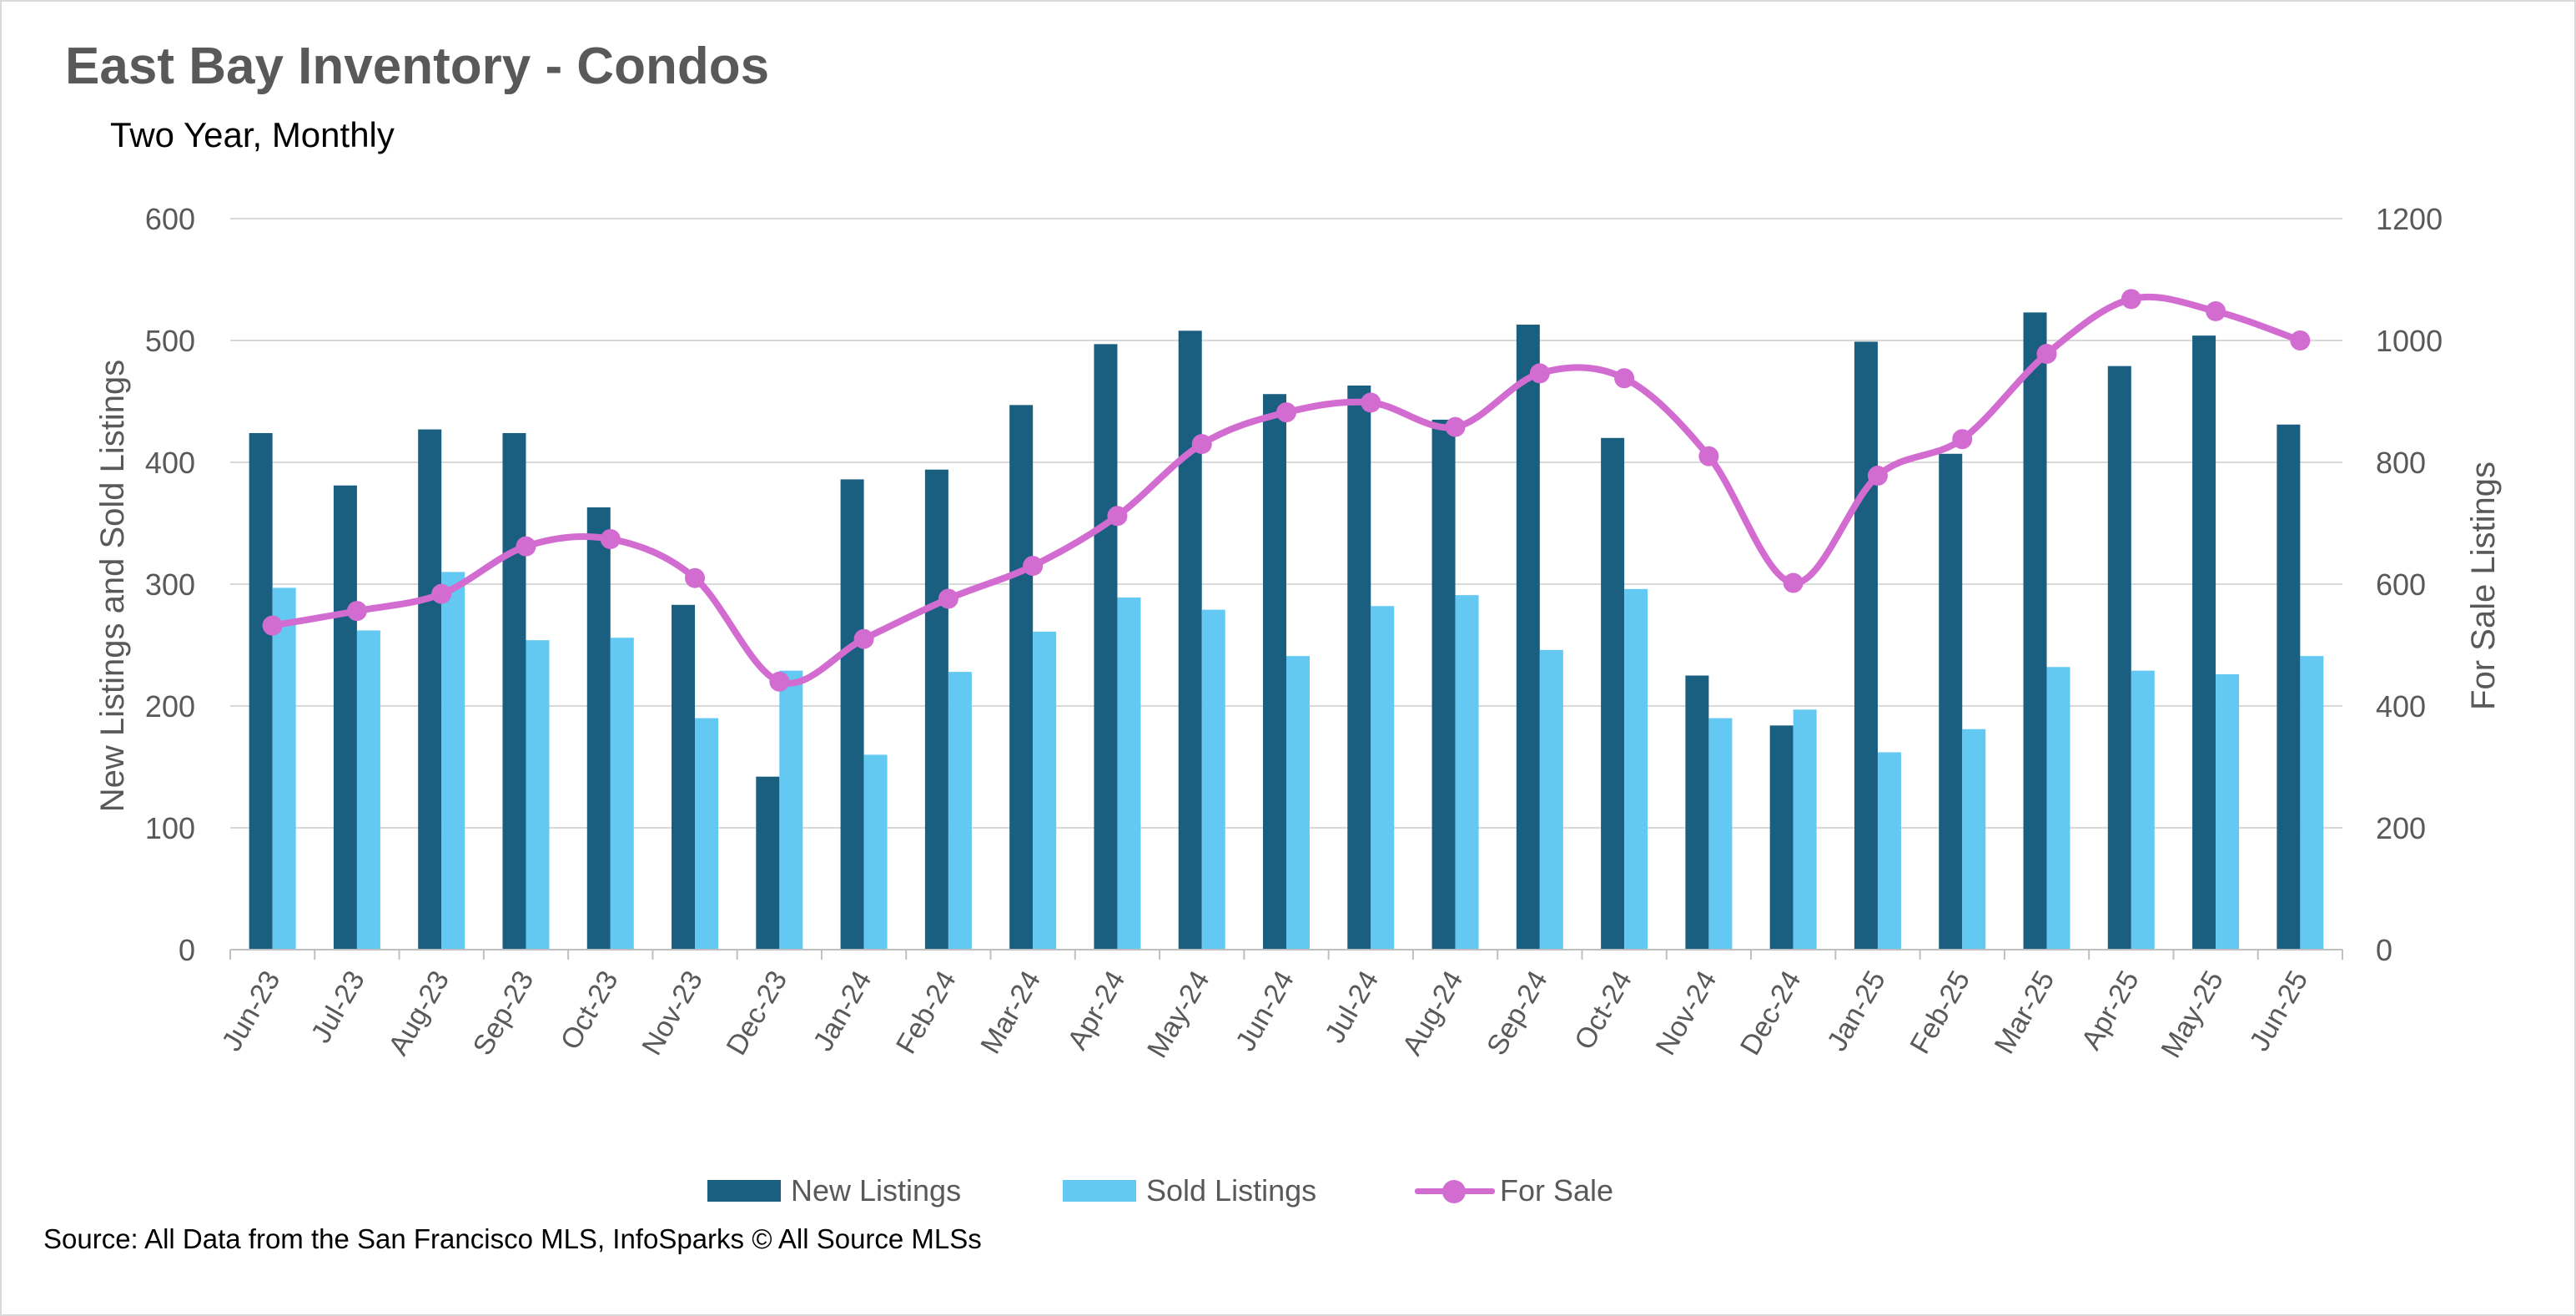 The height and width of the screenshot is (1316, 2576). I want to click on legend-item-sold-listings: Sold Listings, so click(1189, 1191).